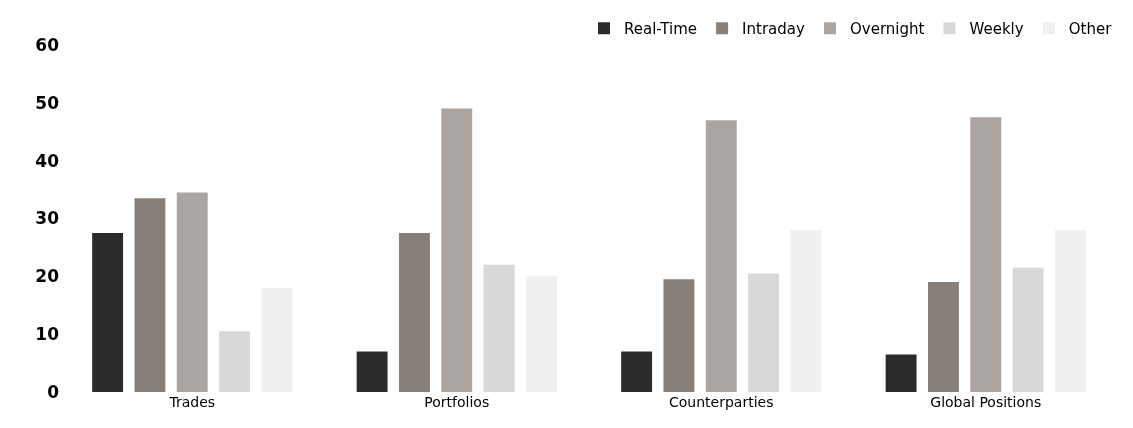 This screenshot has width=1133, height=428. I want to click on y-tick-label: 40, so click(47, 160).